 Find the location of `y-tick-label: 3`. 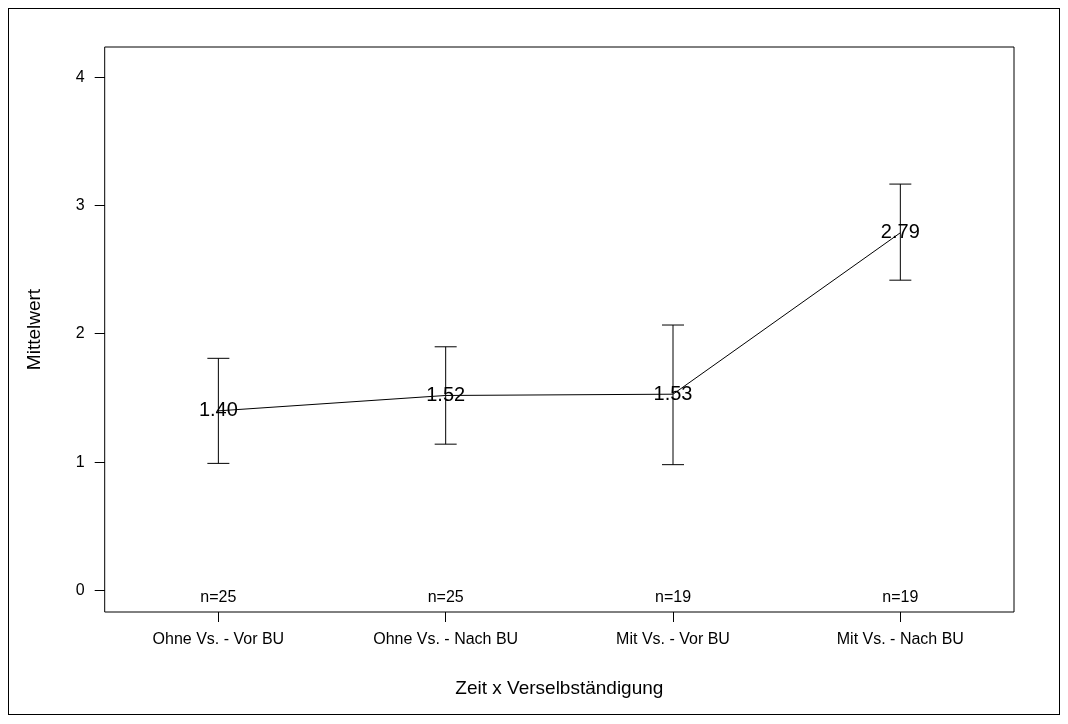

y-tick-label: 3 is located at coordinates (80, 205).